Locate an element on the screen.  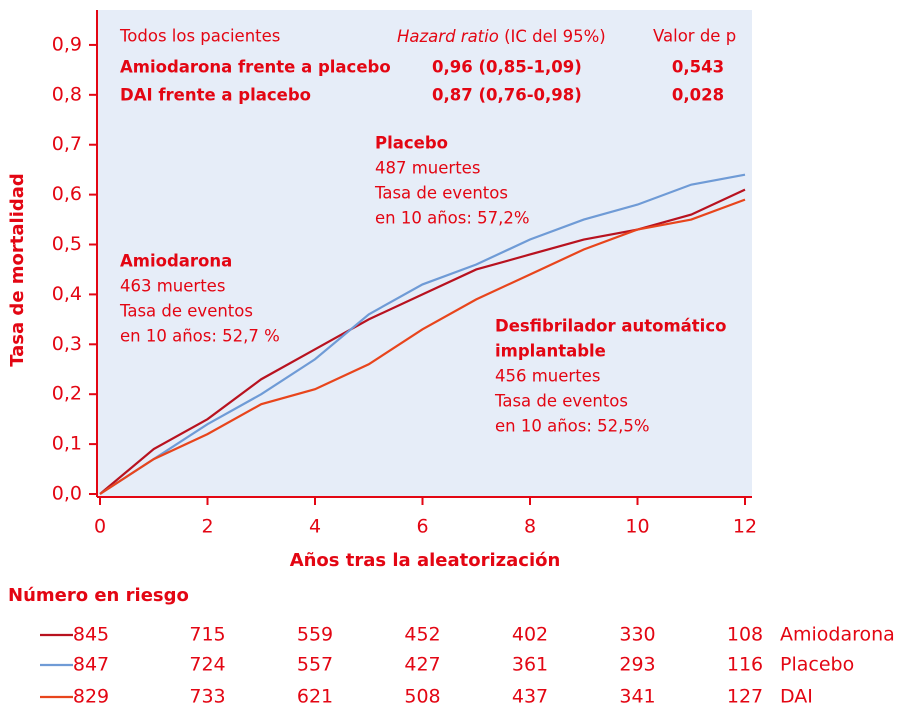
at-risk-count: 733 is located at coordinates (207, 697).